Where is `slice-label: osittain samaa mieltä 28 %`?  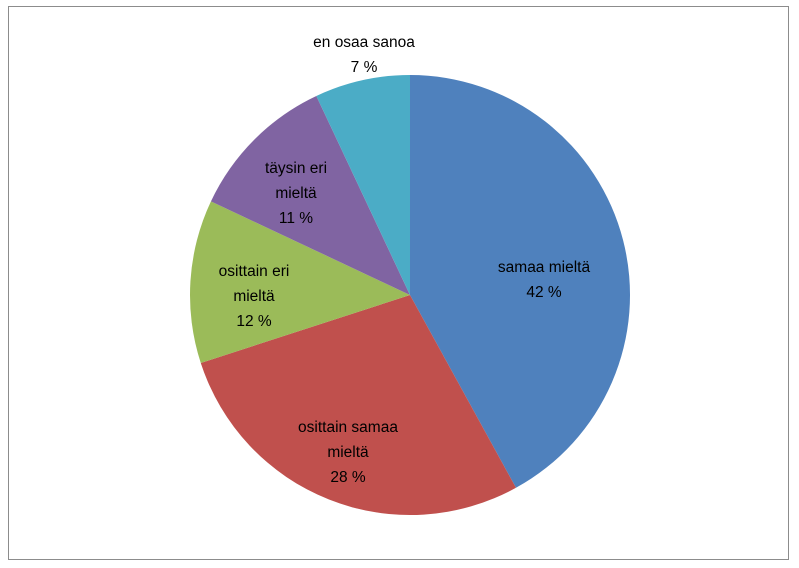 slice-label: osittain samaa mieltä 28 % is located at coordinates (348, 452).